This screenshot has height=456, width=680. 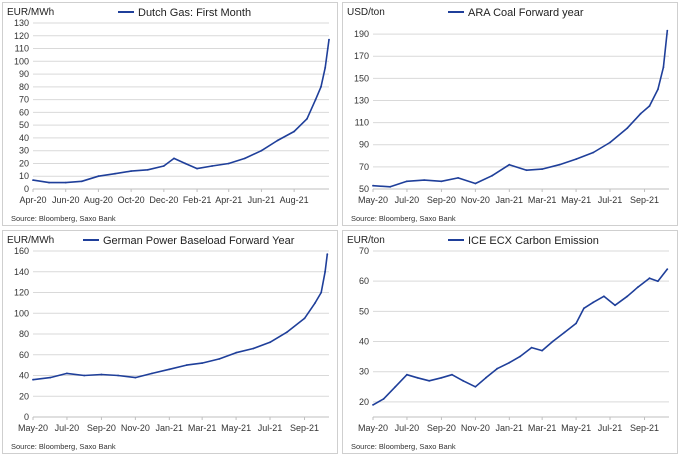 What do you see at coordinates (407, 428) in the screenshot?
I see `x-tick-label: Jul-20` at bounding box center [407, 428].